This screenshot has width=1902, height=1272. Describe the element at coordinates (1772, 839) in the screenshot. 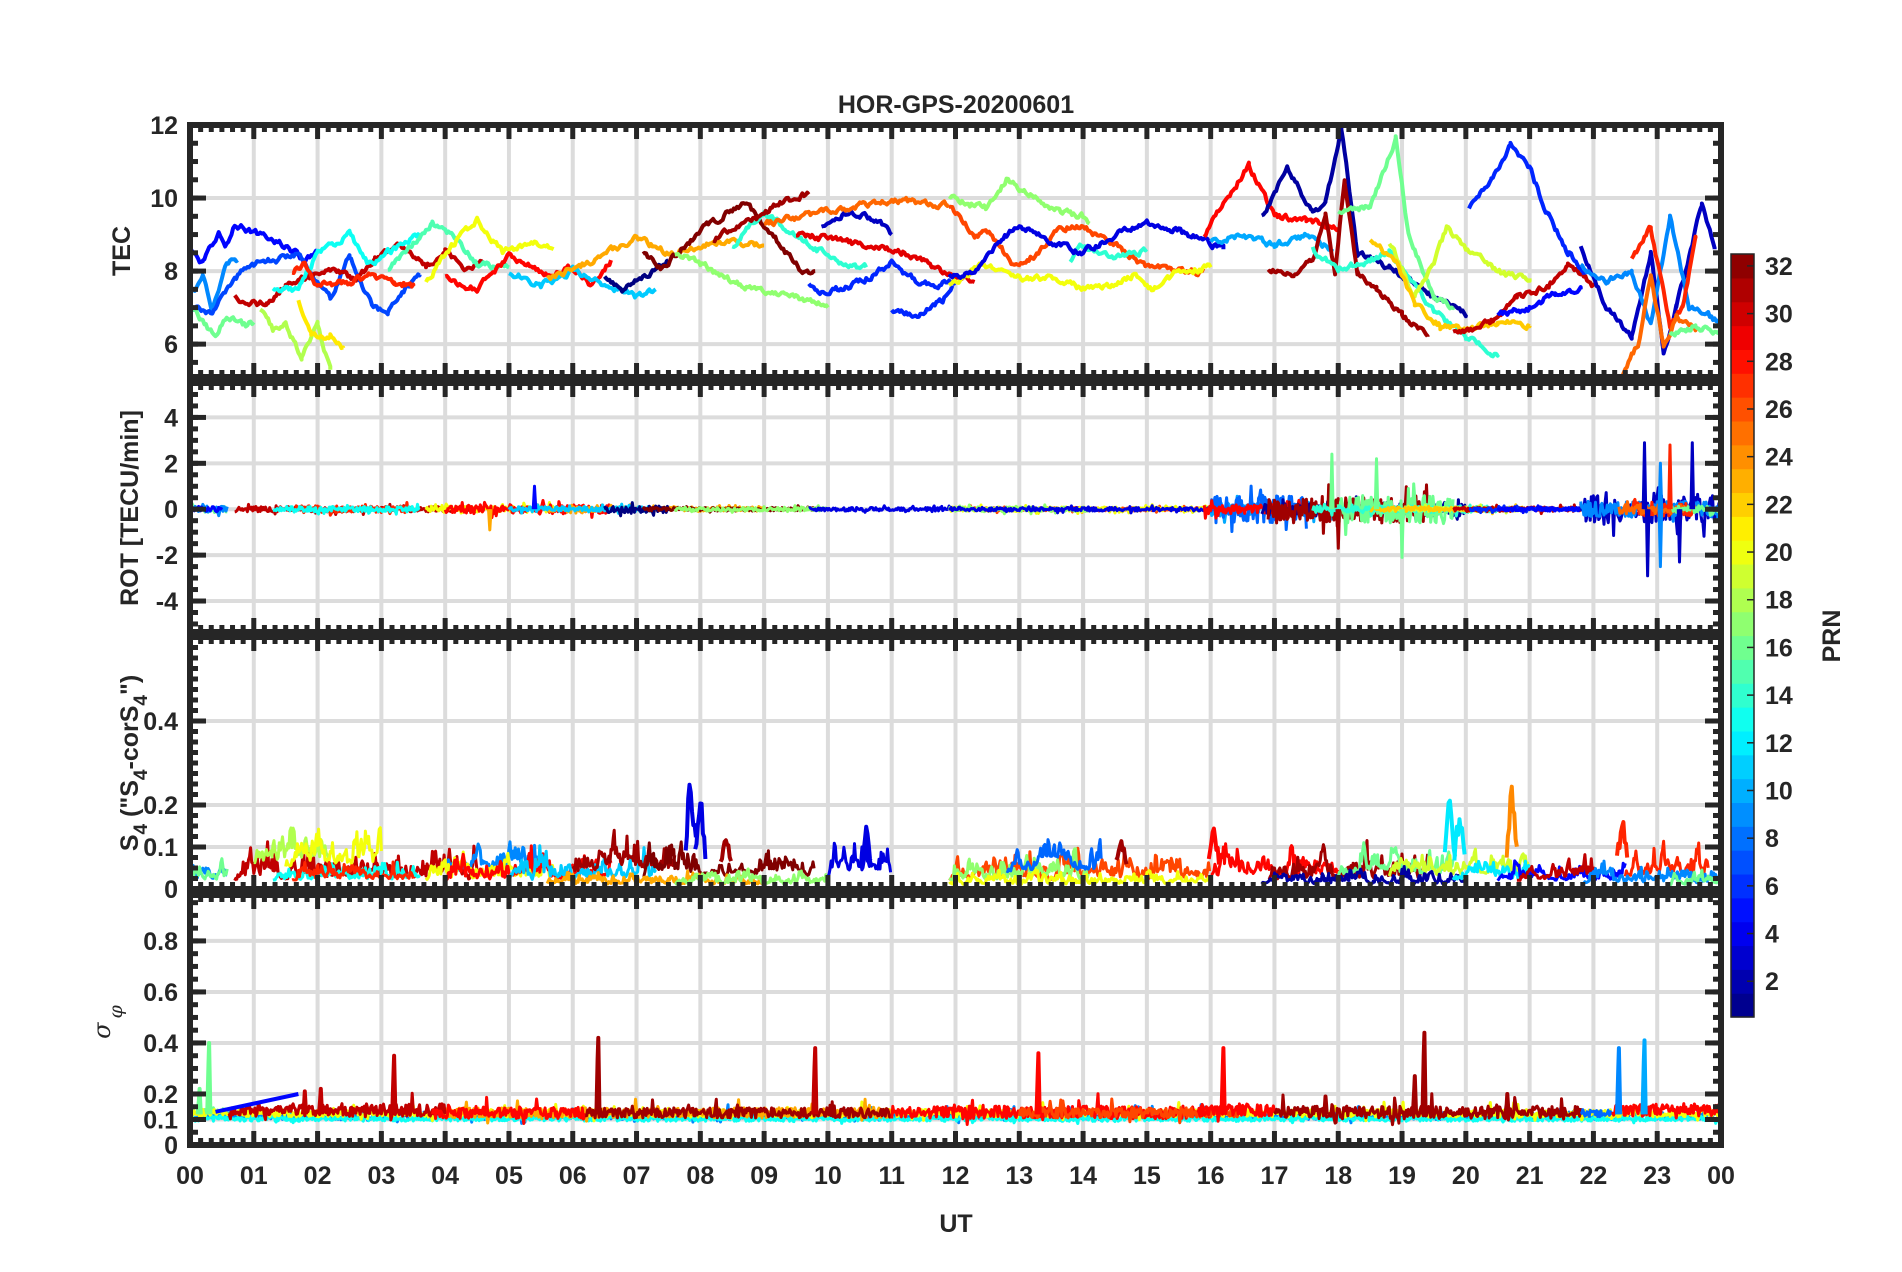

I see `colorbar-tick-label: 8` at that location.